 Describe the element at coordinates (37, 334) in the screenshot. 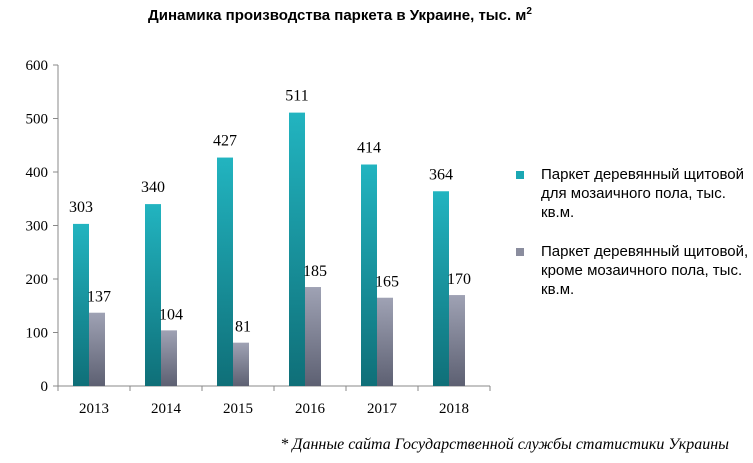

I see `y-tick-label: 100` at that location.